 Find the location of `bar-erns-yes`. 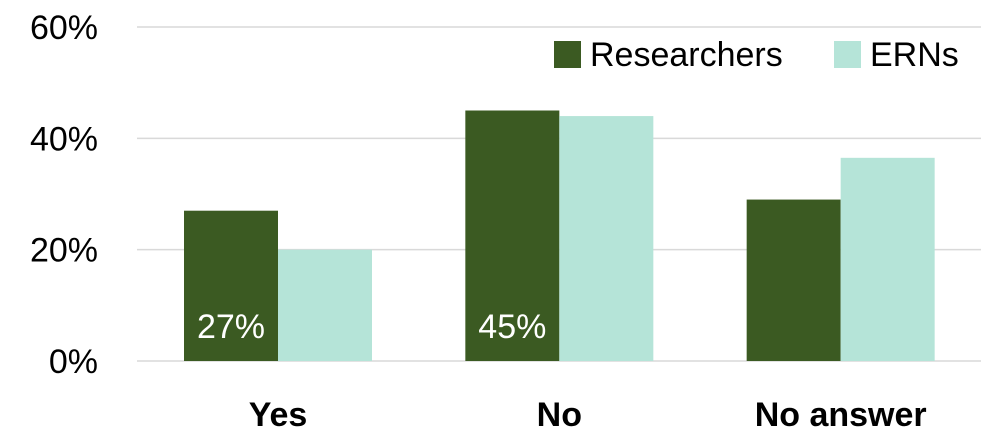

bar-erns-yes is located at coordinates (325, 305).